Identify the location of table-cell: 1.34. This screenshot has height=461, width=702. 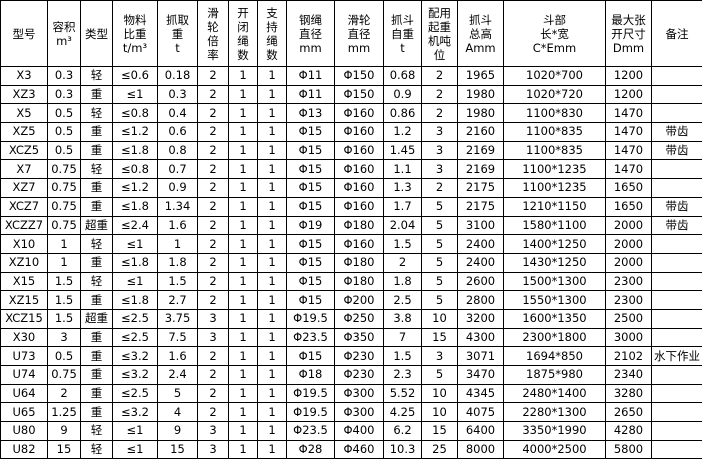
(177, 206).